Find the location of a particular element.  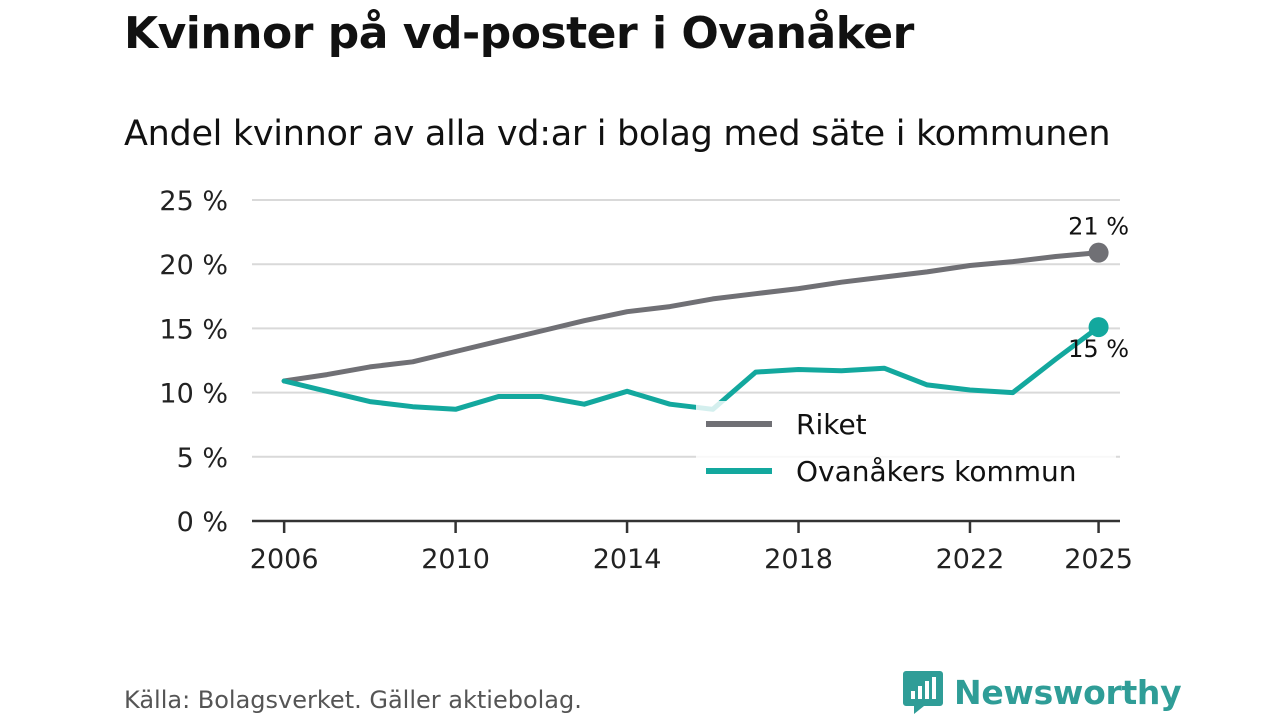

x-tick-label: 2018 is located at coordinates (798, 559).